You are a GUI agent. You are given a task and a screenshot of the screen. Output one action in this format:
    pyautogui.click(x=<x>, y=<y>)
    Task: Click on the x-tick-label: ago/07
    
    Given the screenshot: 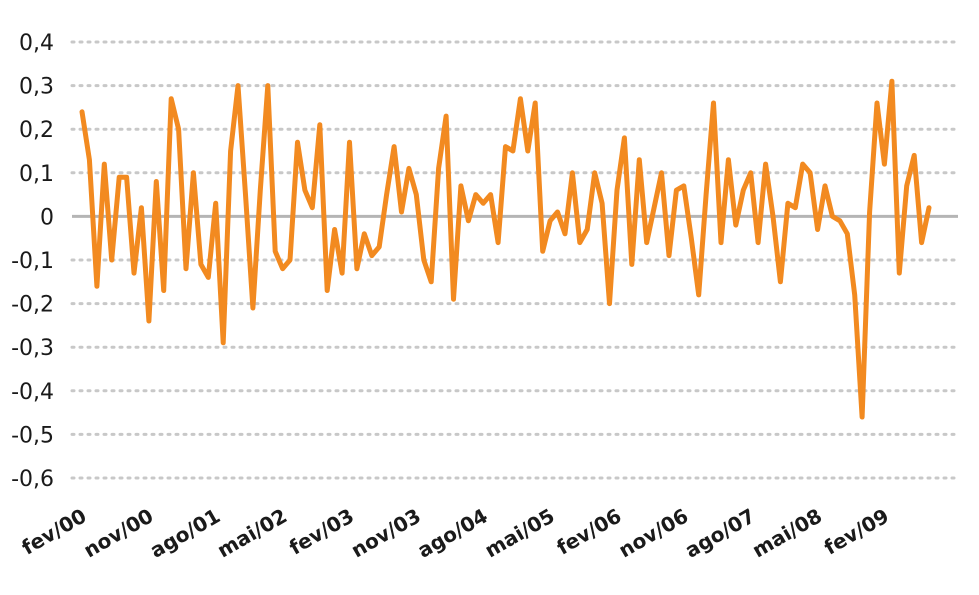 What is the action you would take?
    pyautogui.click(x=720, y=533)
    